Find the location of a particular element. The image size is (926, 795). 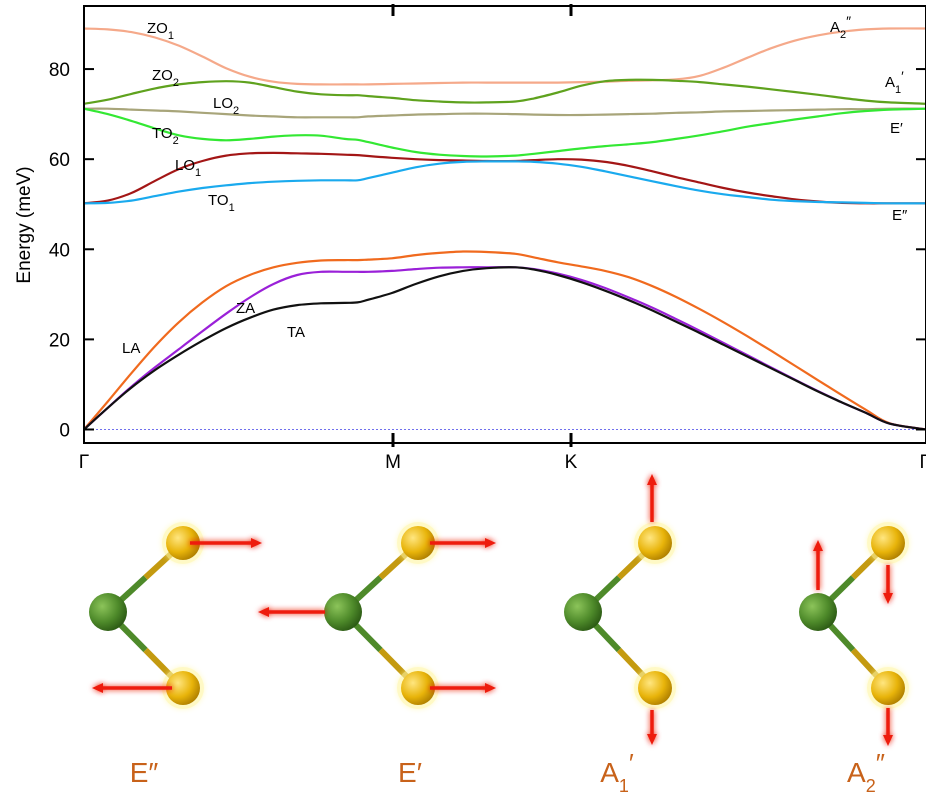

y-tick-label: 80 is located at coordinates (59, 70).